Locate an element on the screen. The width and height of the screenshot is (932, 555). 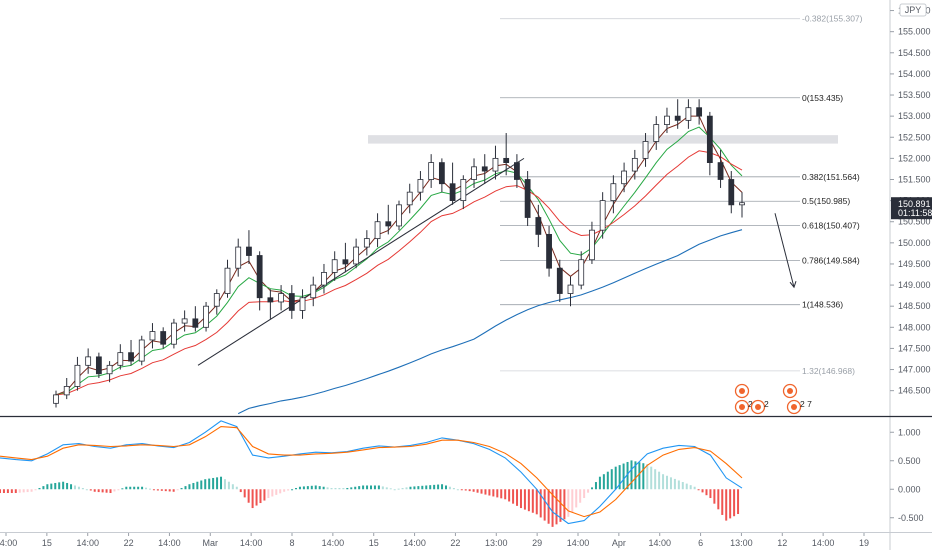
projection-arrow is located at coordinates (784, 250).